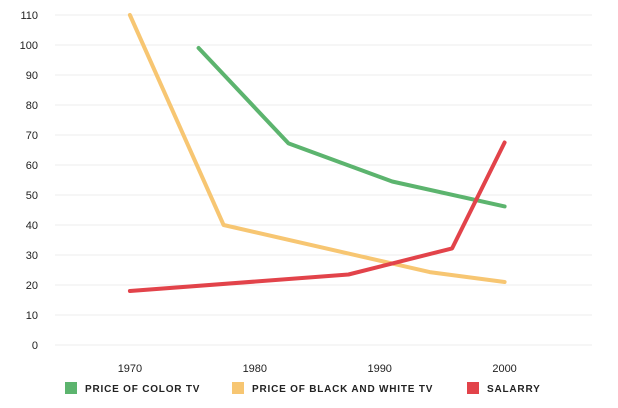 The image size is (618, 408). What do you see at coordinates (255, 369) in the screenshot?
I see `x-tick-label: 1980` at bounding box center [255, 369].